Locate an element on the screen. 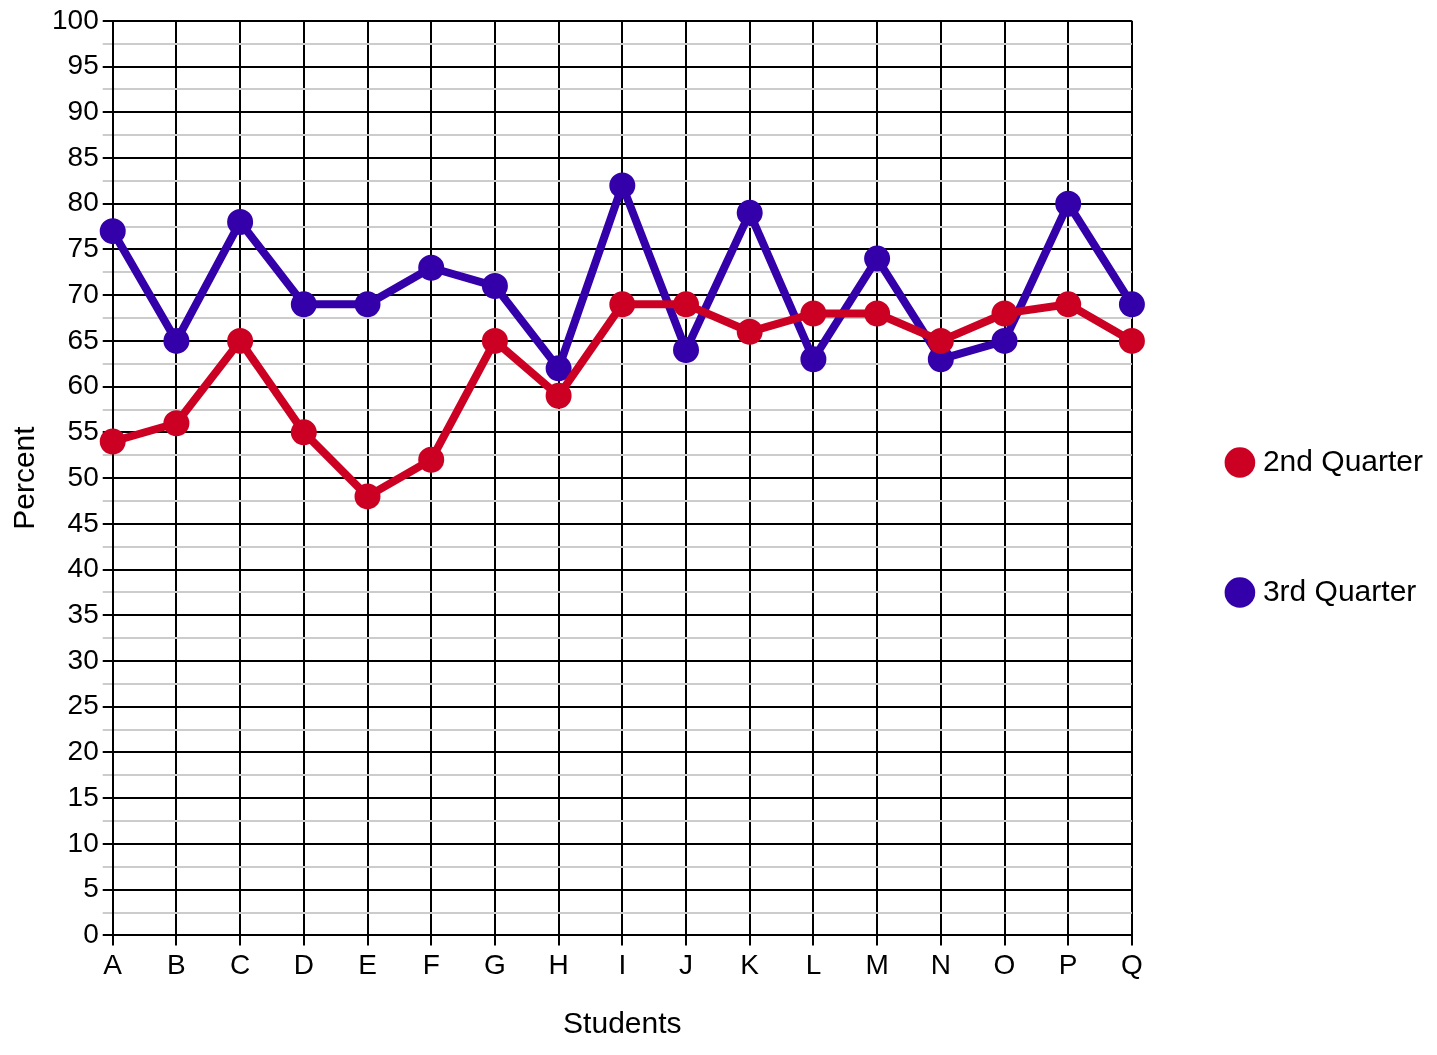 The image size is (1437, 1055). y-tick-label: 15 is located at coordinates (83, 796).